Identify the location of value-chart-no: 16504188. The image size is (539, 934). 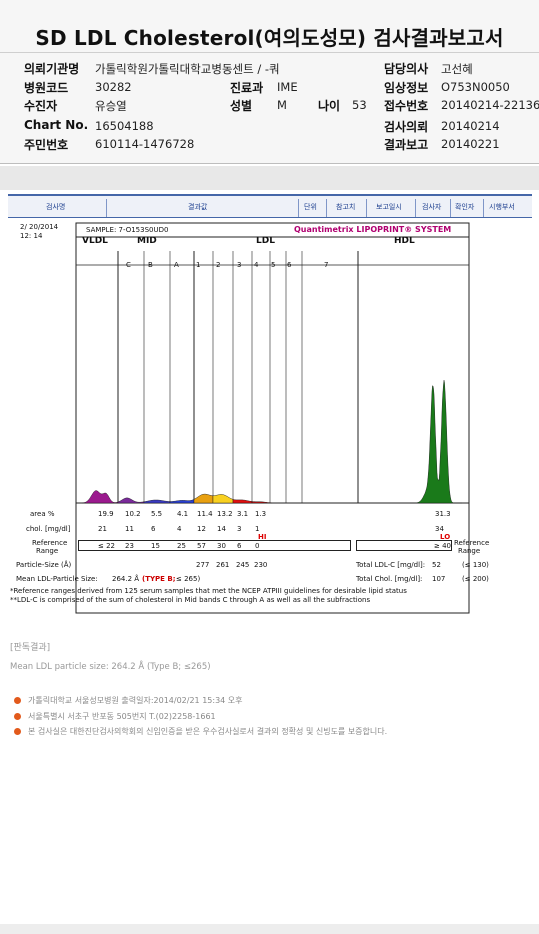
(124, 126).